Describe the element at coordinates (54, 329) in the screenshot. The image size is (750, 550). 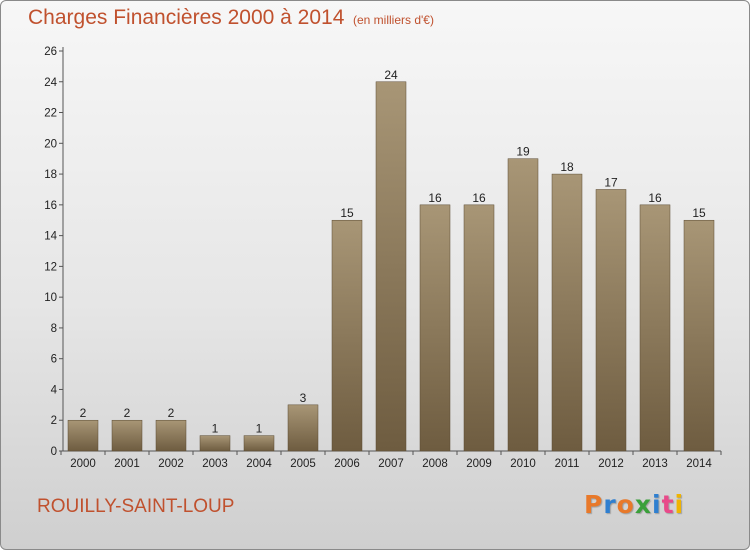
I see `y-tick-label: 8` at that location.